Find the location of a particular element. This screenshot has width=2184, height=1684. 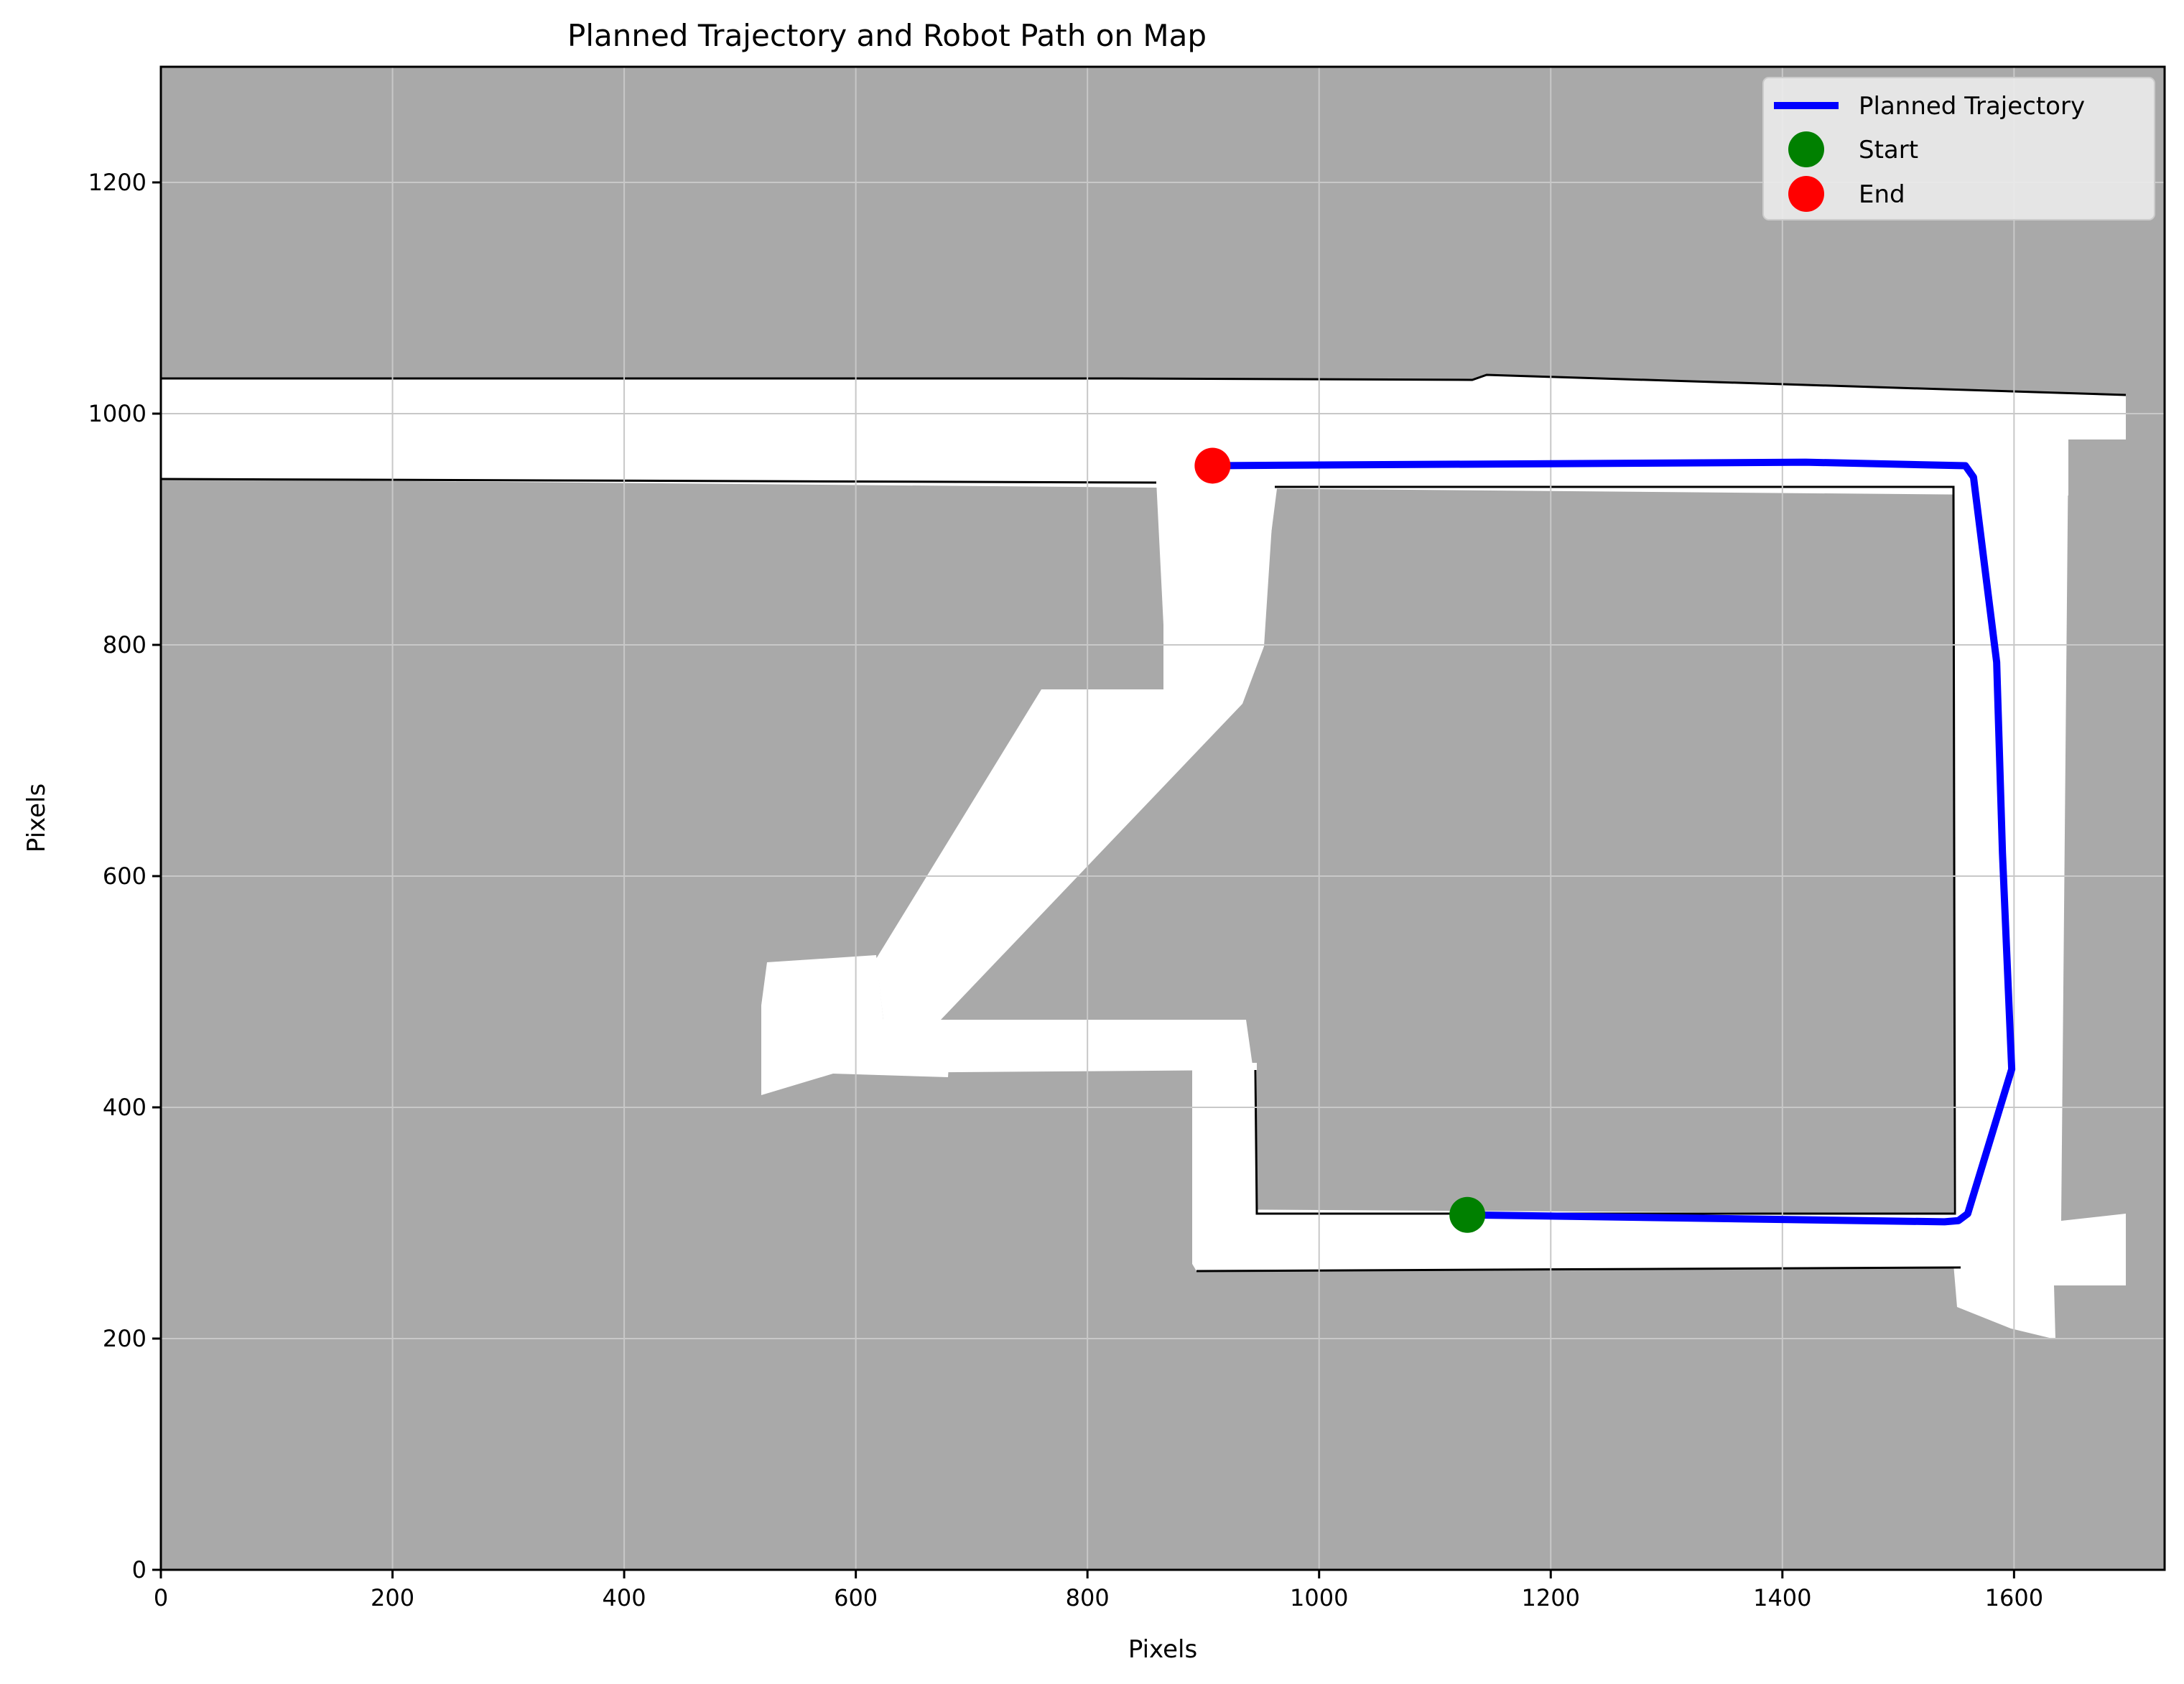

legend-label-start: Start is located at coordinates (1888, 150).